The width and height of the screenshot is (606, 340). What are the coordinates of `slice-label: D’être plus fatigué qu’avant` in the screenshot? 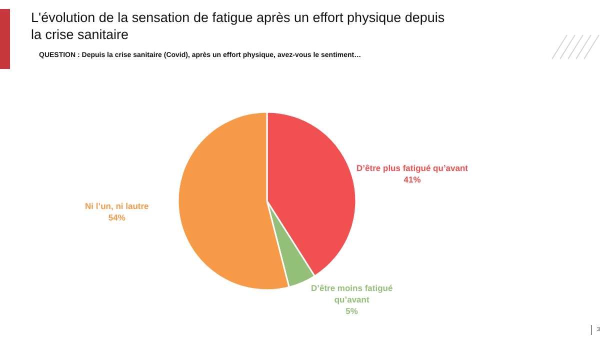 It's located at (412, 168).